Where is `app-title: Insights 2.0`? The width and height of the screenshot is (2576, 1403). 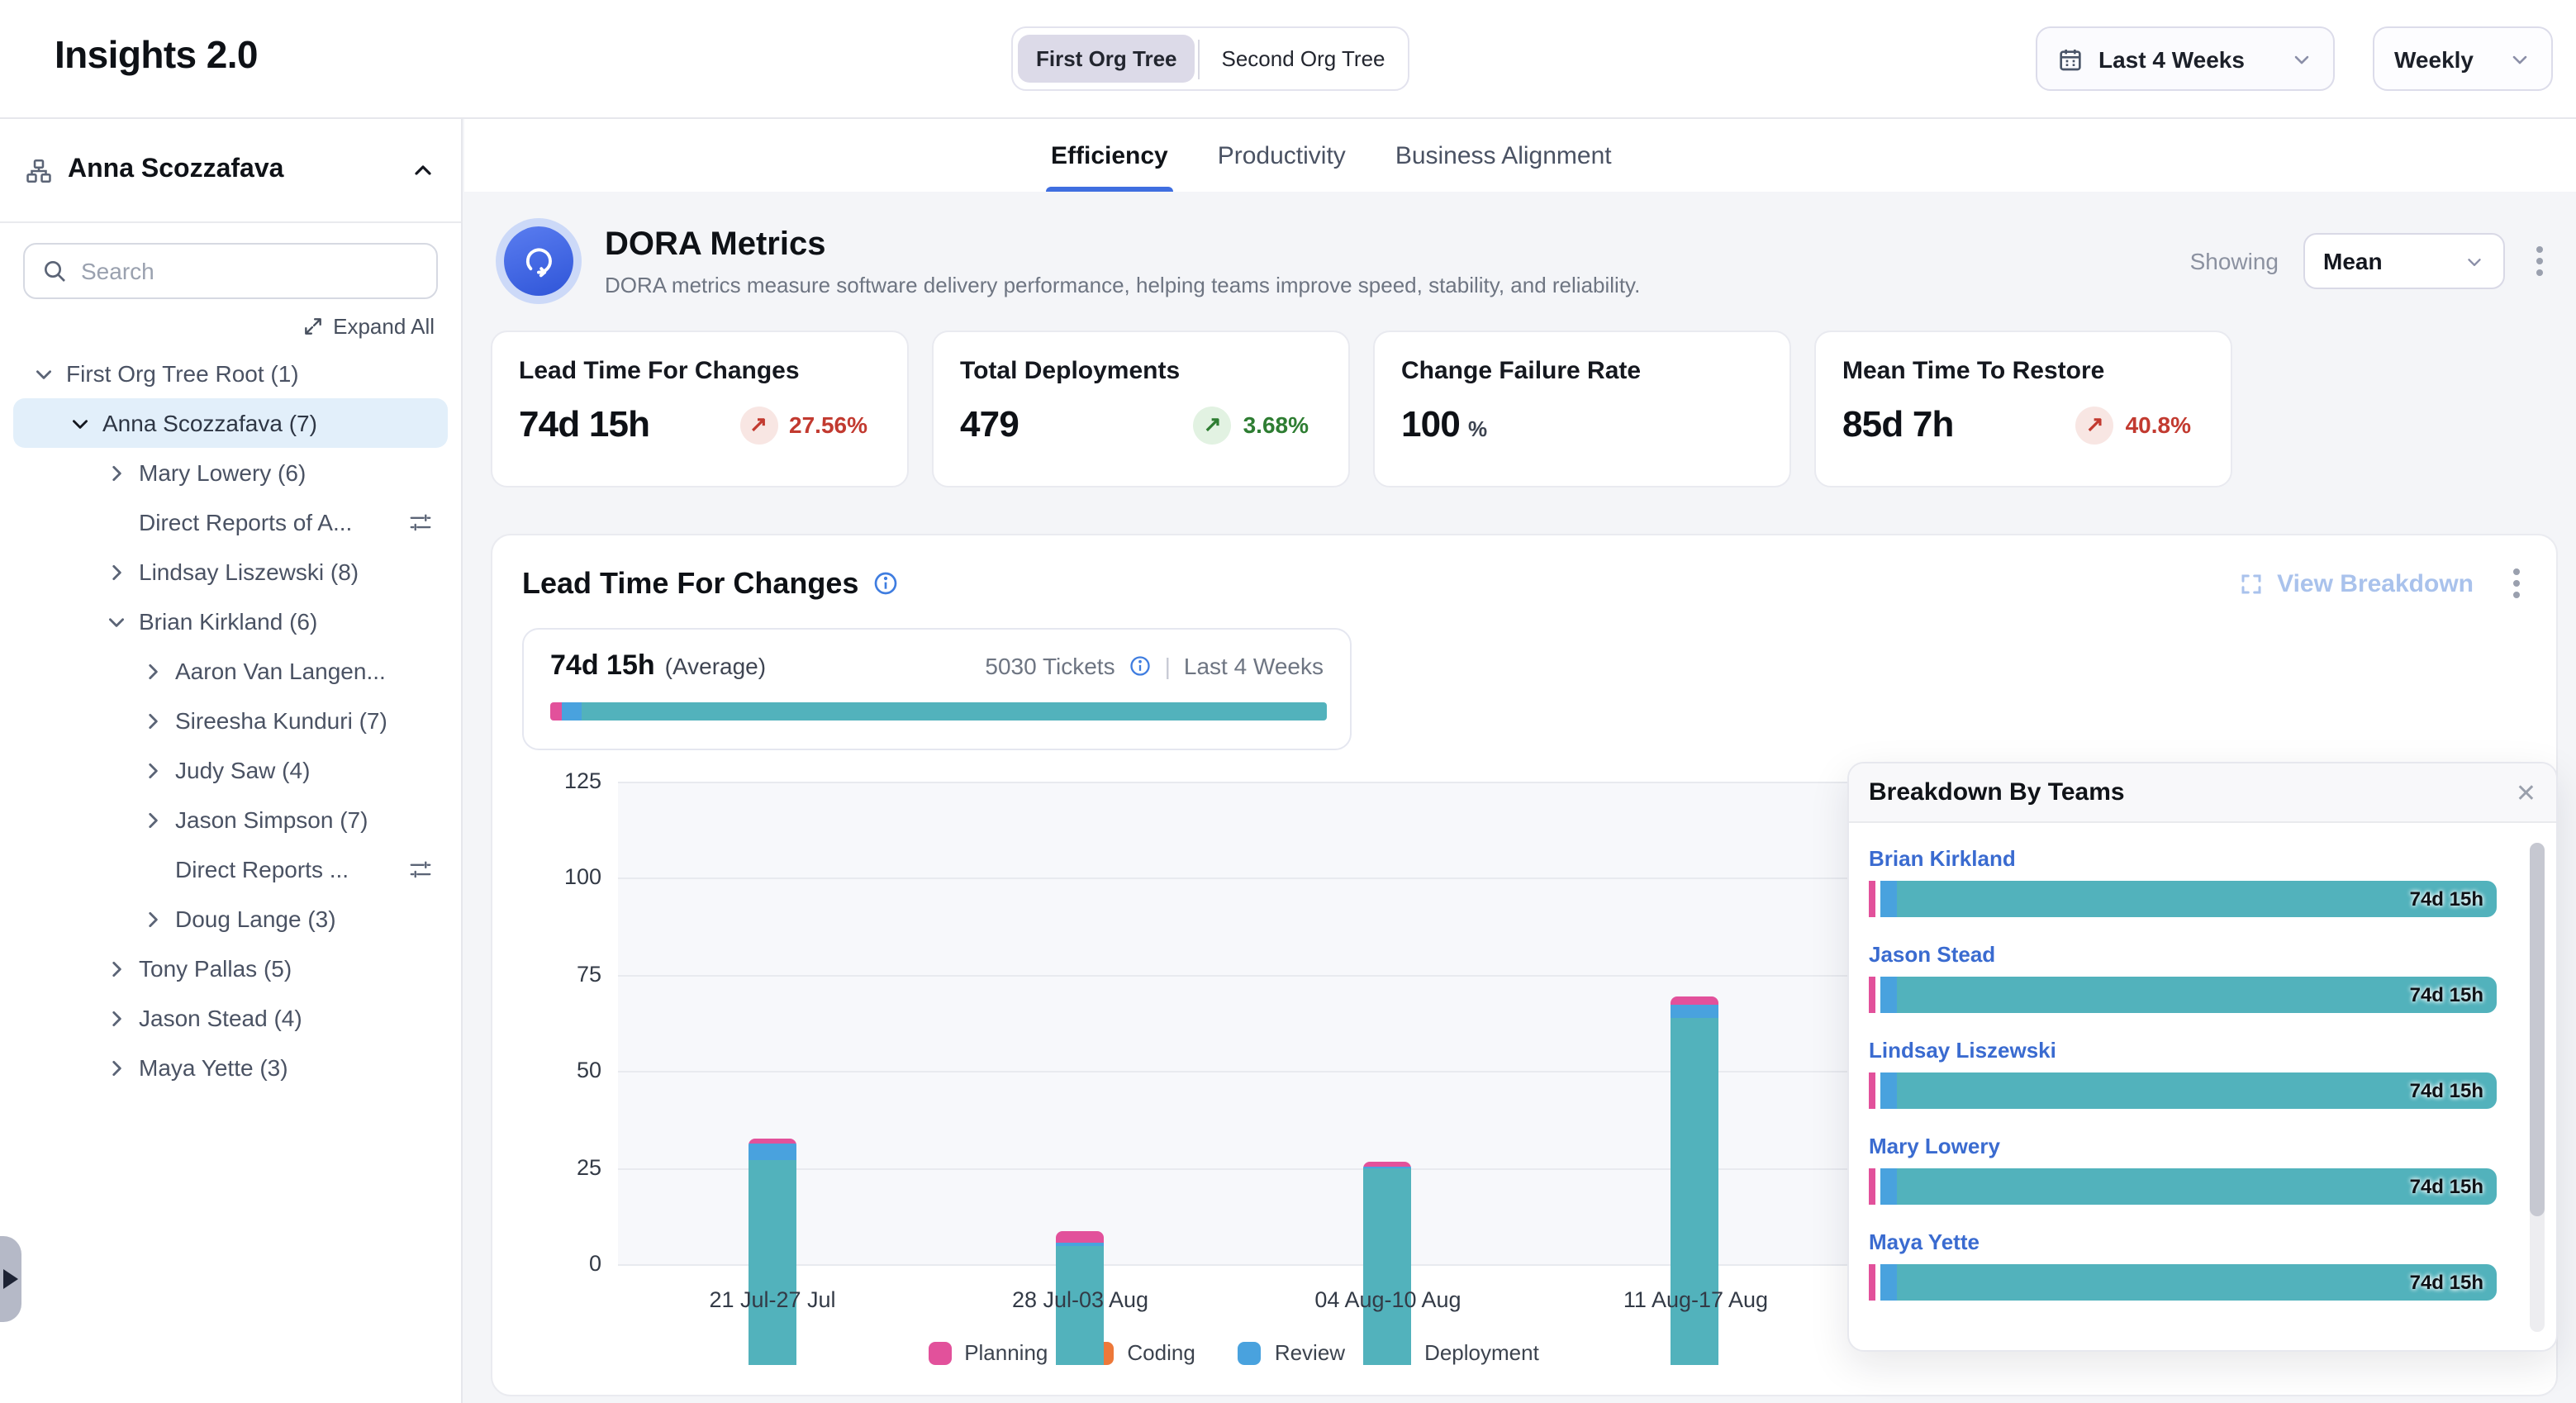 app-title: Insights 2.0 is located at coordinates (156, 54).